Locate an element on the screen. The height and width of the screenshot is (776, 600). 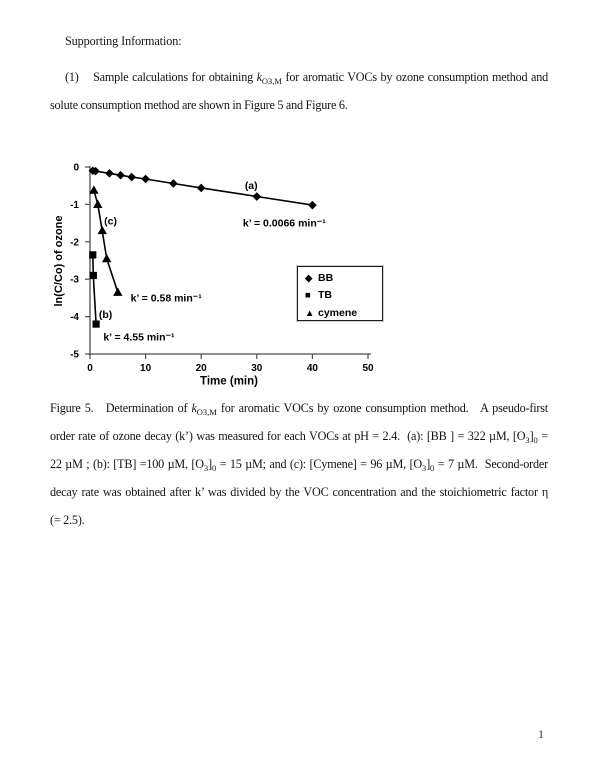
square-marker-icon: ■ is located at coordinates (308, 295).